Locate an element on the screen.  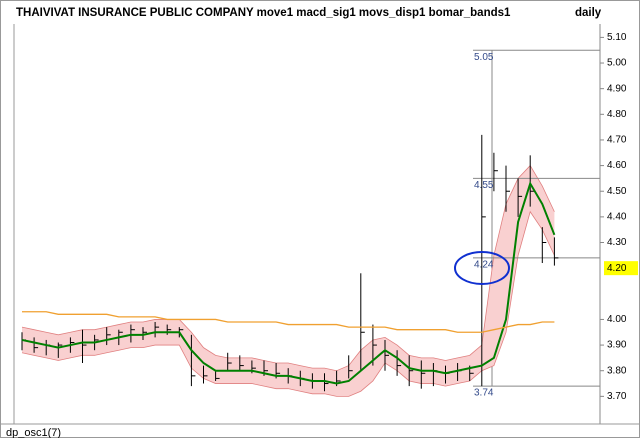
last-price-tag is located at coordinates (621, 268).